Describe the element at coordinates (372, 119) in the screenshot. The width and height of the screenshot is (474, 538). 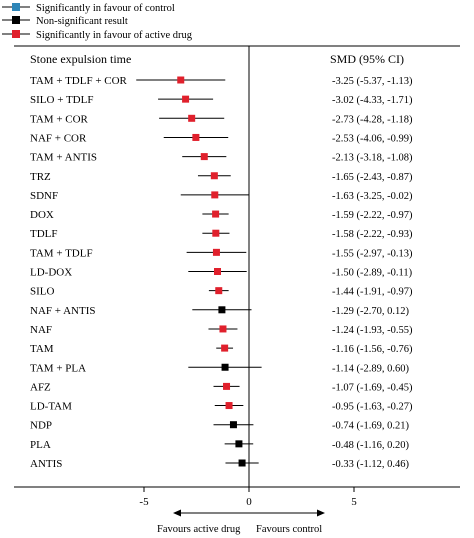
I see `ci-text: -2.73 (-4.28, -1.18)` at that location.